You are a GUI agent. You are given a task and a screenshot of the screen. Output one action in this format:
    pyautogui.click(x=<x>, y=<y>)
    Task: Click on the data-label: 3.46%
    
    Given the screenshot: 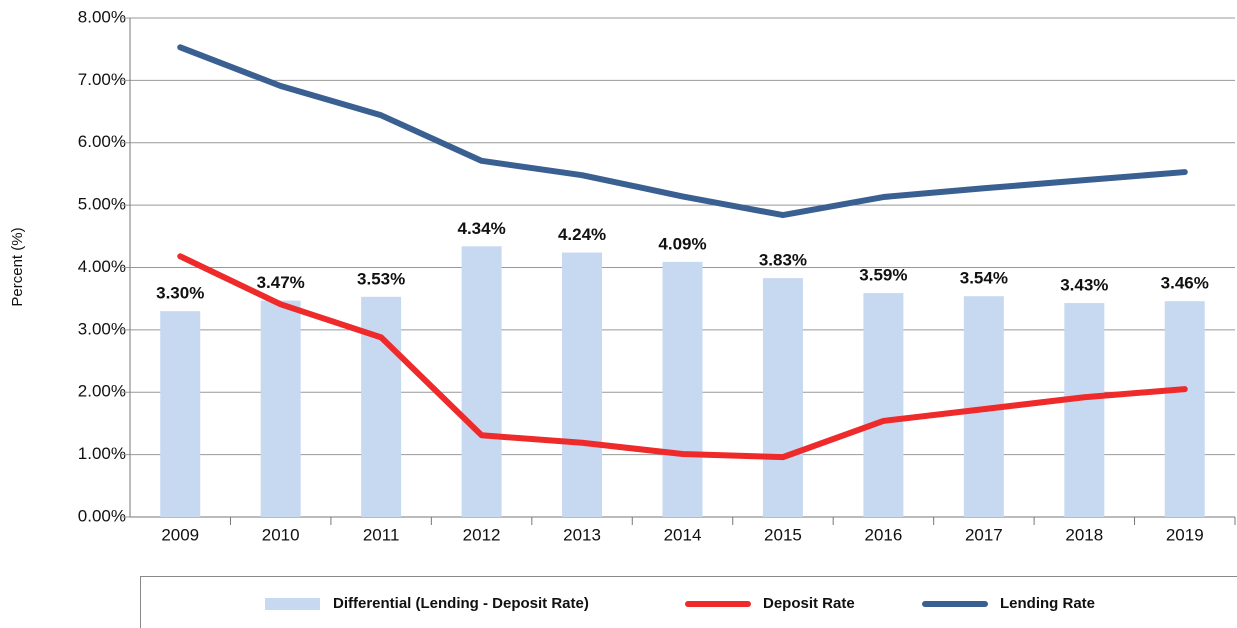 What is the action you would take?
    pyautogui.click(x=1185, y=283)
    